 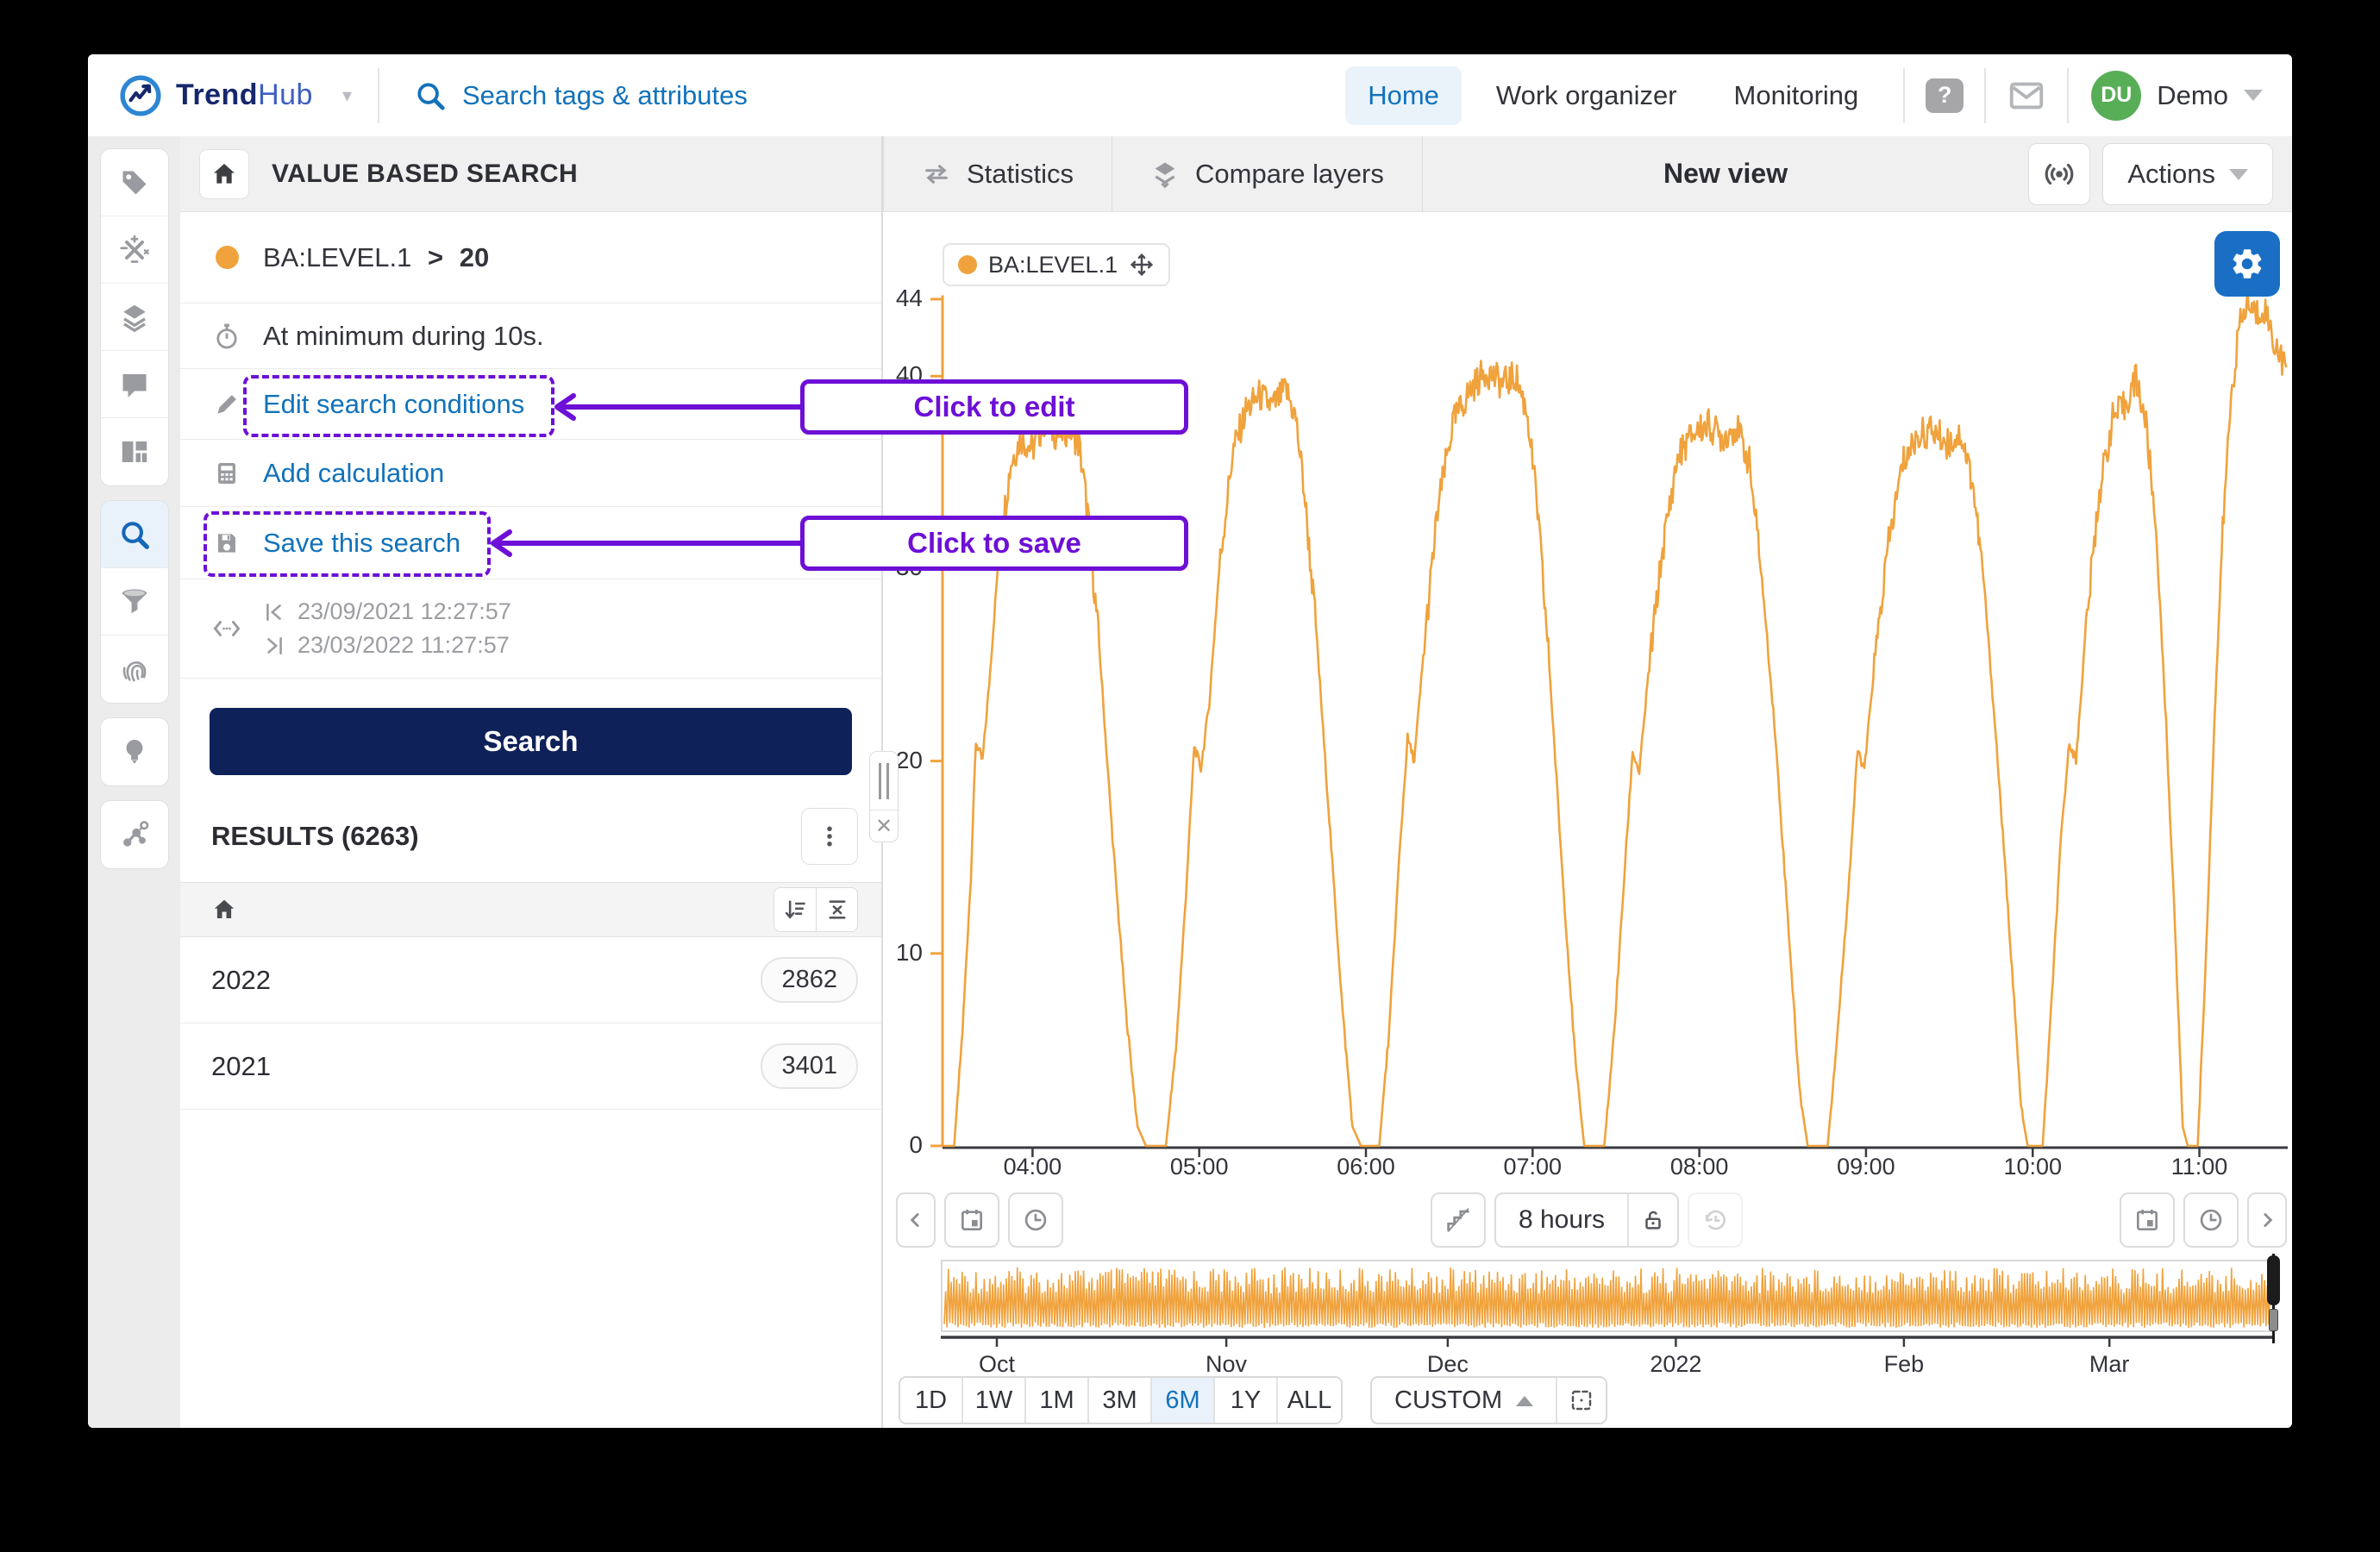 I want to click on fit-frame-icon, so click(x=1582, y=1401).